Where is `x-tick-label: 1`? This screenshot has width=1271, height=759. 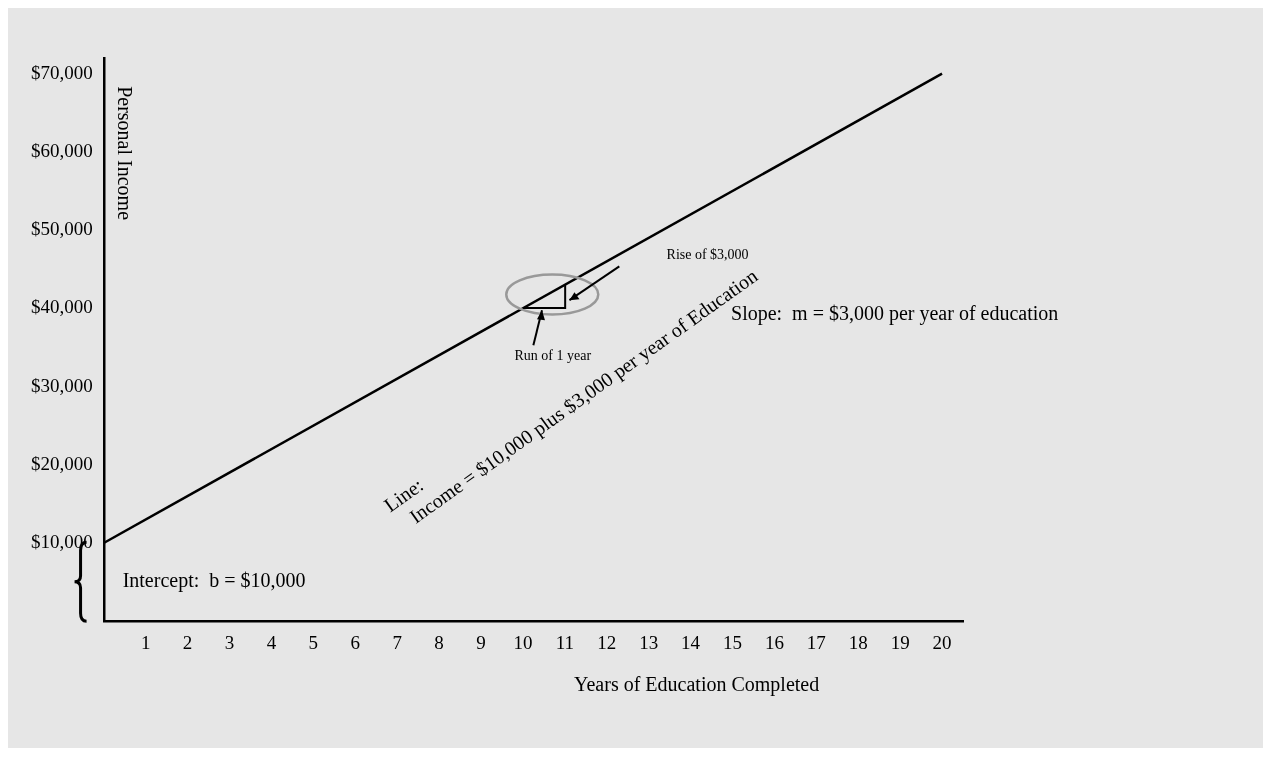 x-tick-label: 1 is located at coordinates (145, 642).